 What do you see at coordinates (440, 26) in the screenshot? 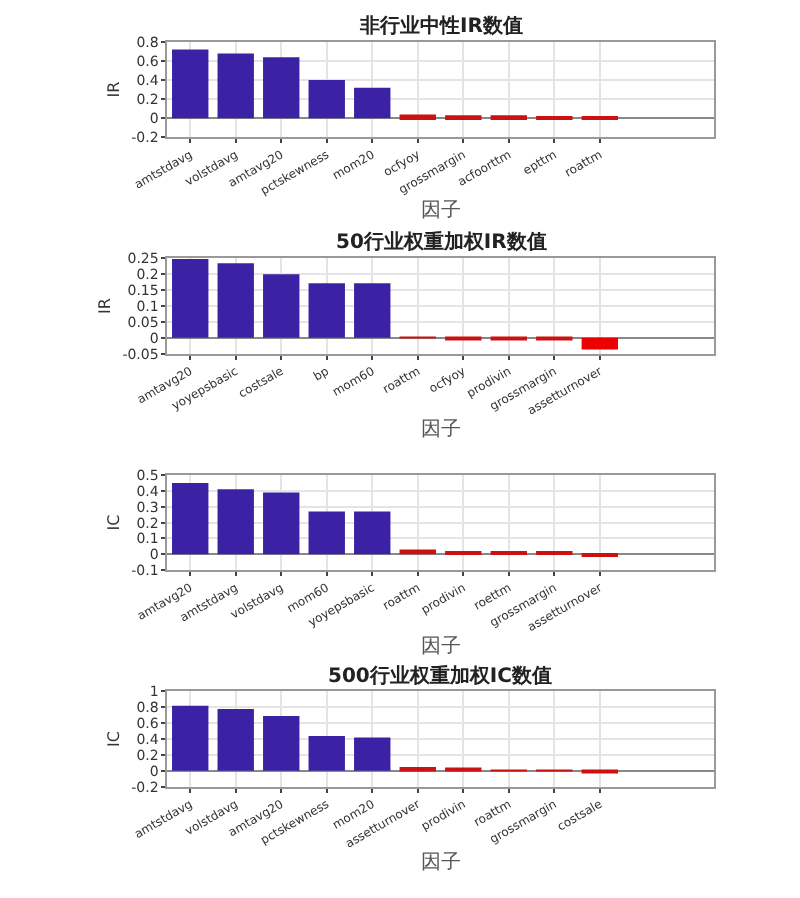
I see `chart-title: 非行业中性IR数值` at bounding box center [440, 26].